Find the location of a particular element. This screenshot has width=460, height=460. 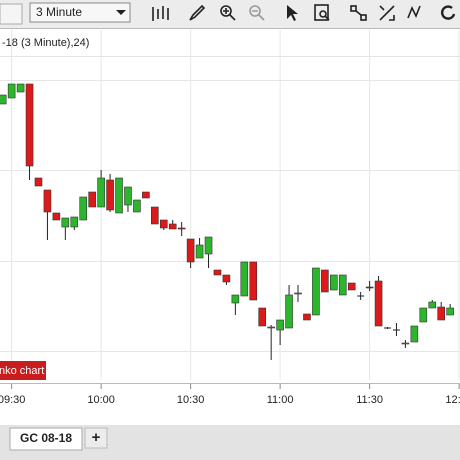

x-tick-label: 11:00 is located at coordinates (280, 400).